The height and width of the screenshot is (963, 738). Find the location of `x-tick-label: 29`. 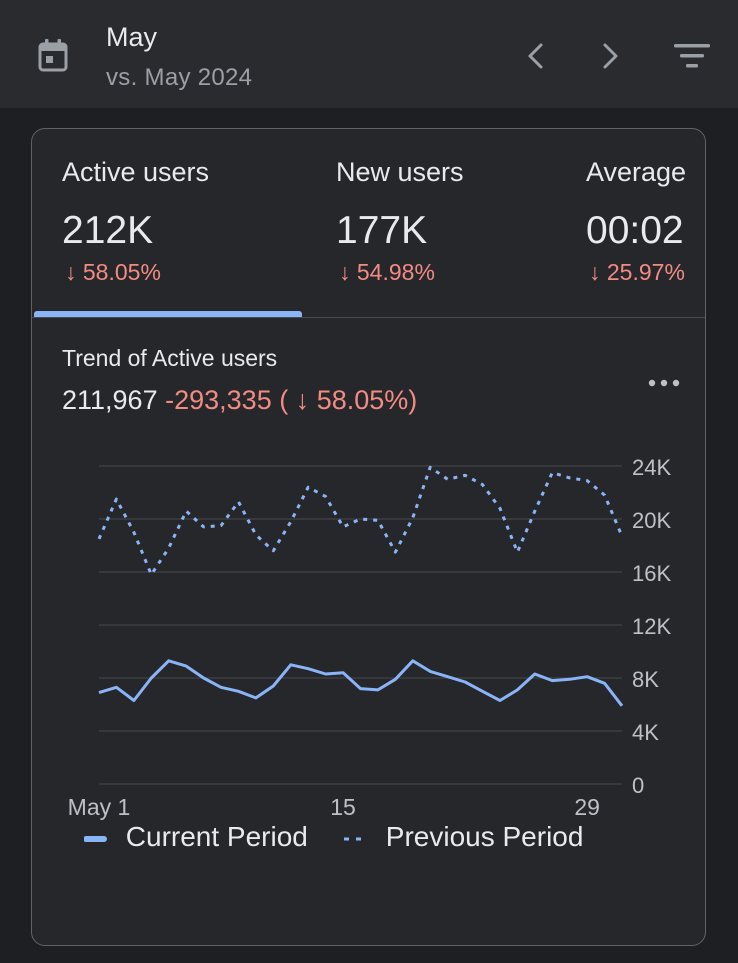

x-tick-label: 29 is located at coordinates (587, 807).